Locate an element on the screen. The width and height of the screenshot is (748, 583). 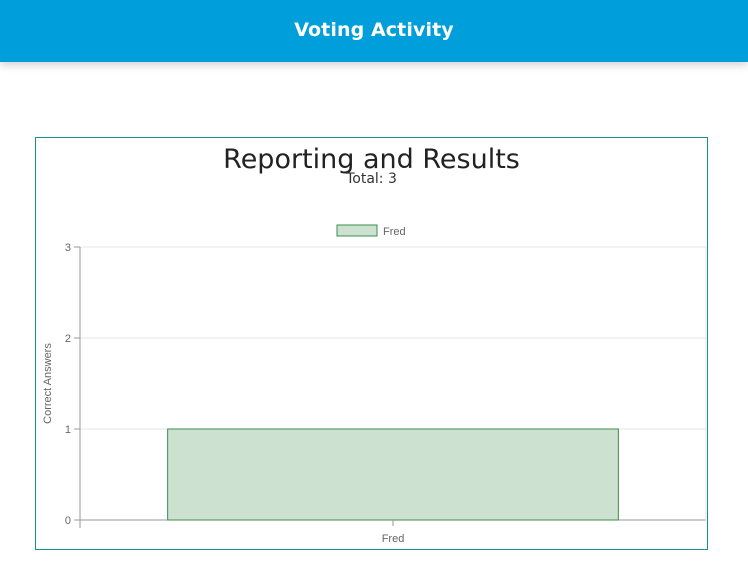
y-tick-label: 2 is located at coordinates (68, 339).